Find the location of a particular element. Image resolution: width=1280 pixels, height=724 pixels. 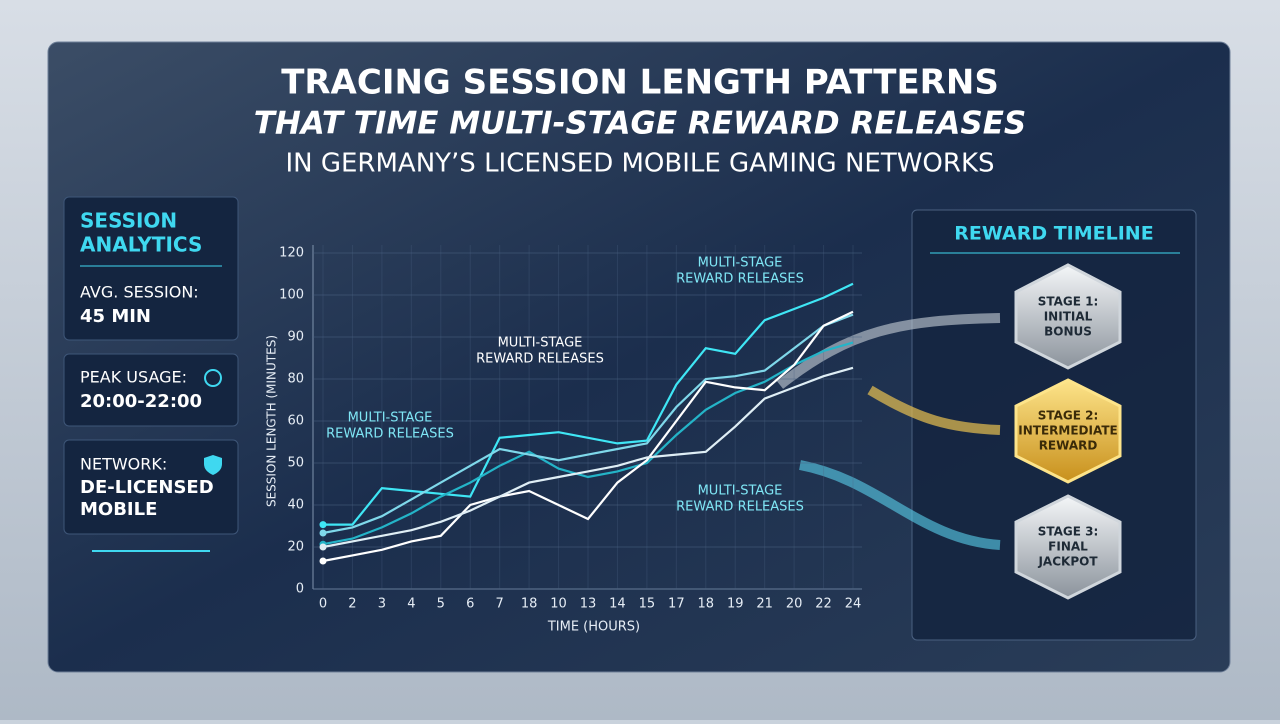

card-label: NETWORK: is located at coordinates (123, 464).